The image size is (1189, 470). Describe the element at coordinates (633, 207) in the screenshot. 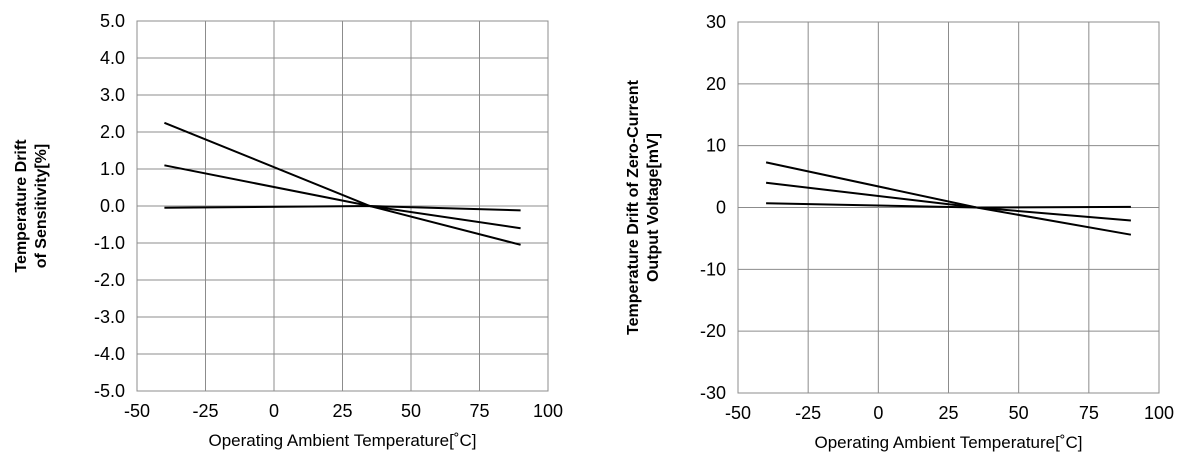

I see `y-axis-label: Temperature Drift of Zero-Current` at that location.